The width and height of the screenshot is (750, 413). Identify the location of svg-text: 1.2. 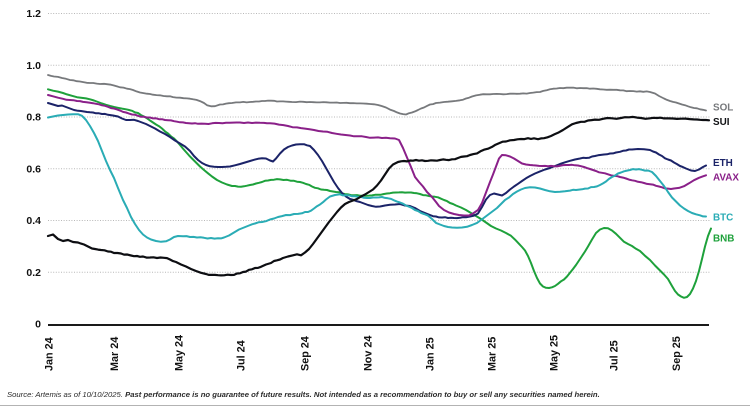
(33, 14).